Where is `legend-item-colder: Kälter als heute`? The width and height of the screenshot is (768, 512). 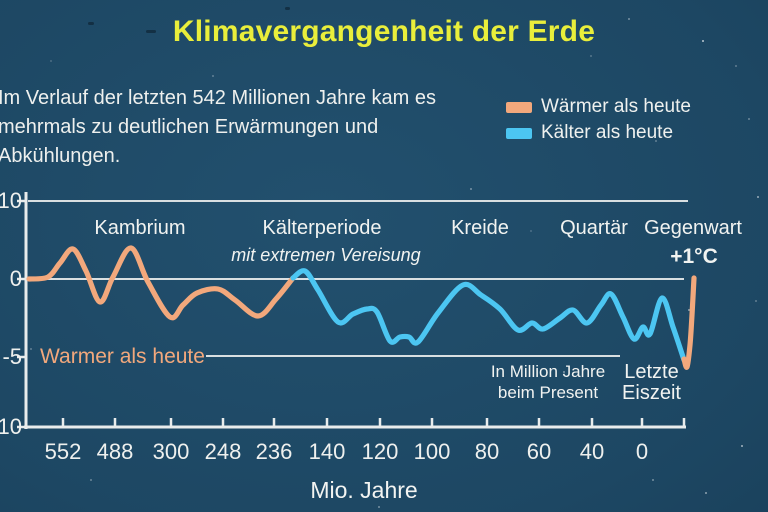 legend-item-colder: Kälter als heute is located at coordinates (598, 133).